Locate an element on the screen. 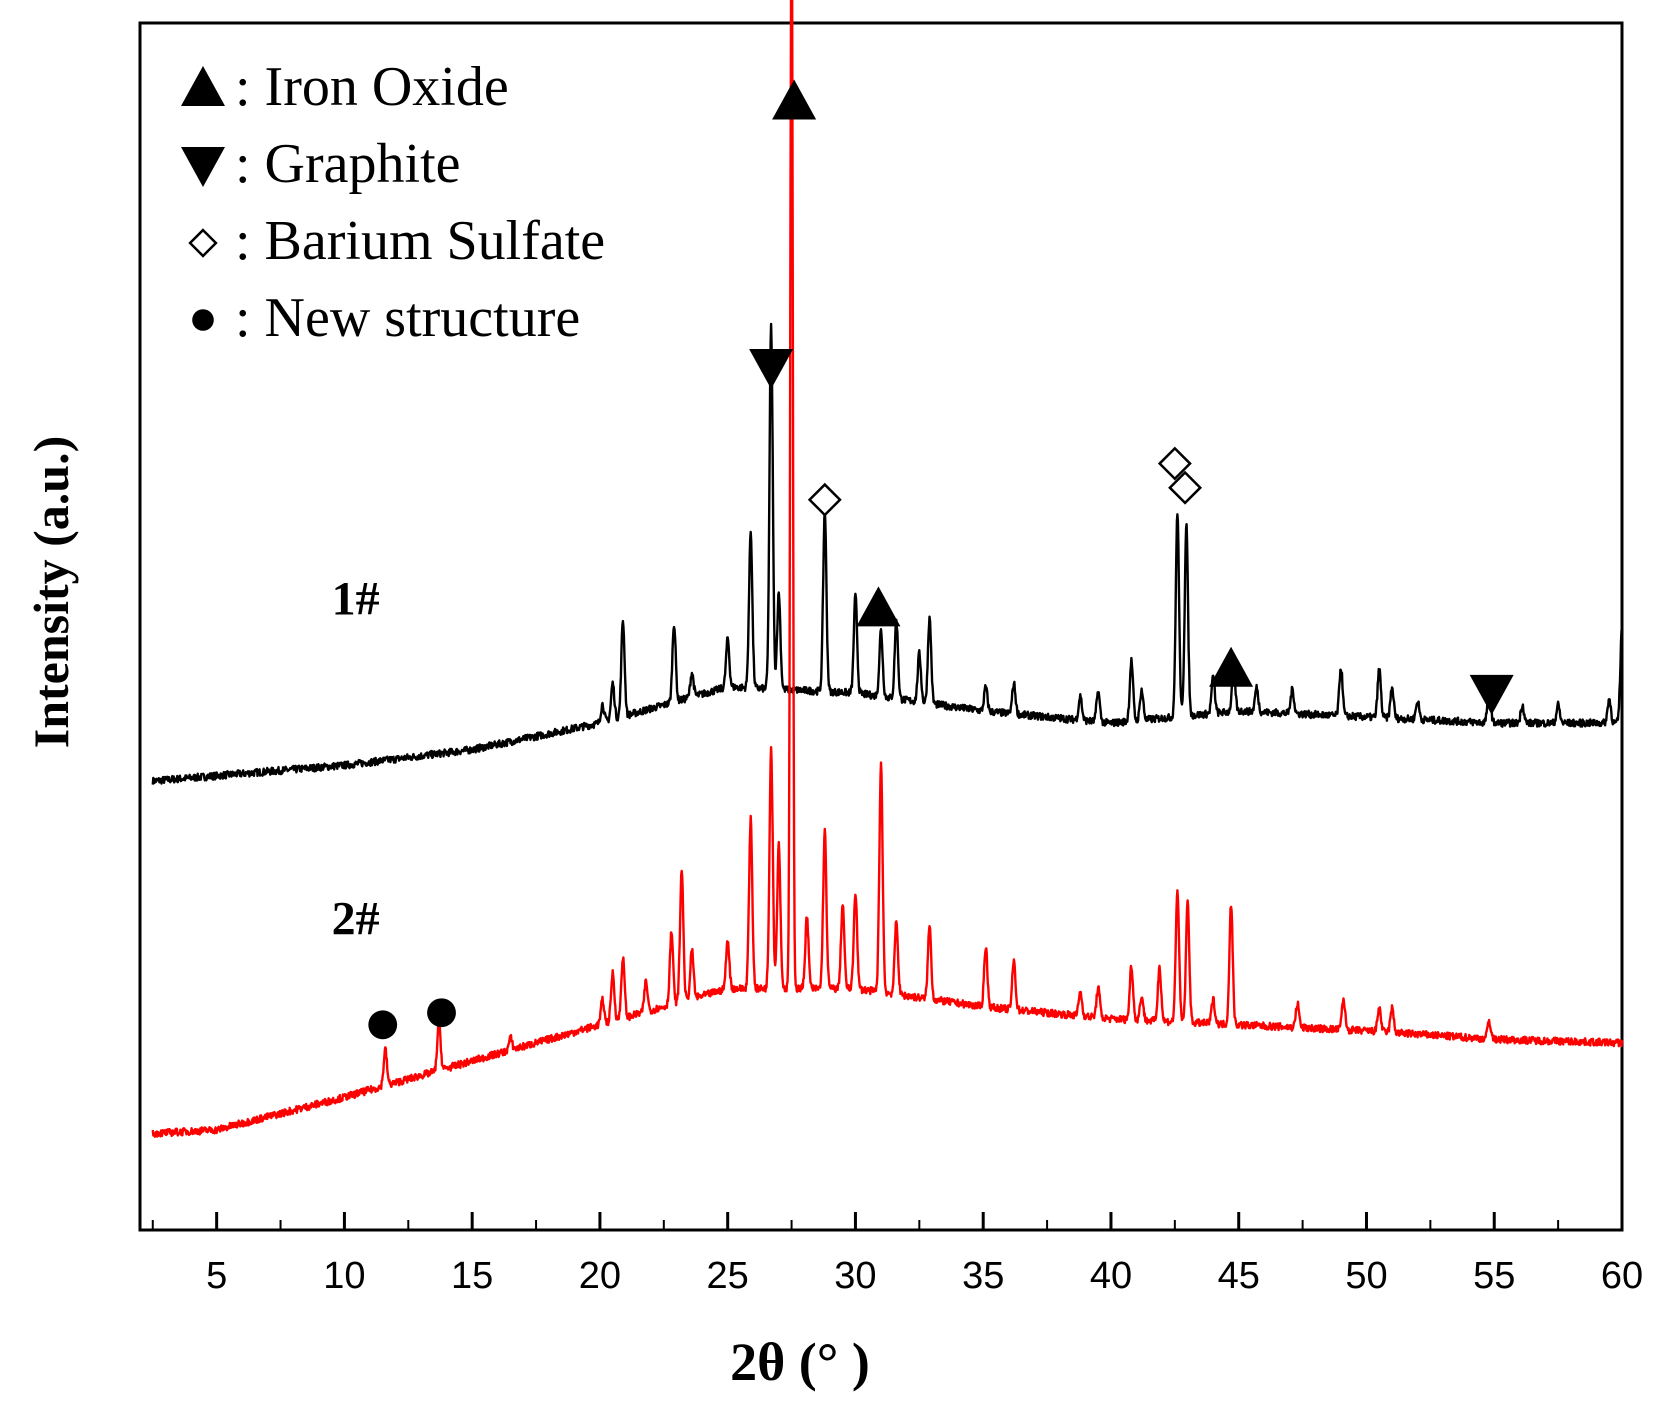  x-tick-label: 35 is located at coordinates (983, 1276).